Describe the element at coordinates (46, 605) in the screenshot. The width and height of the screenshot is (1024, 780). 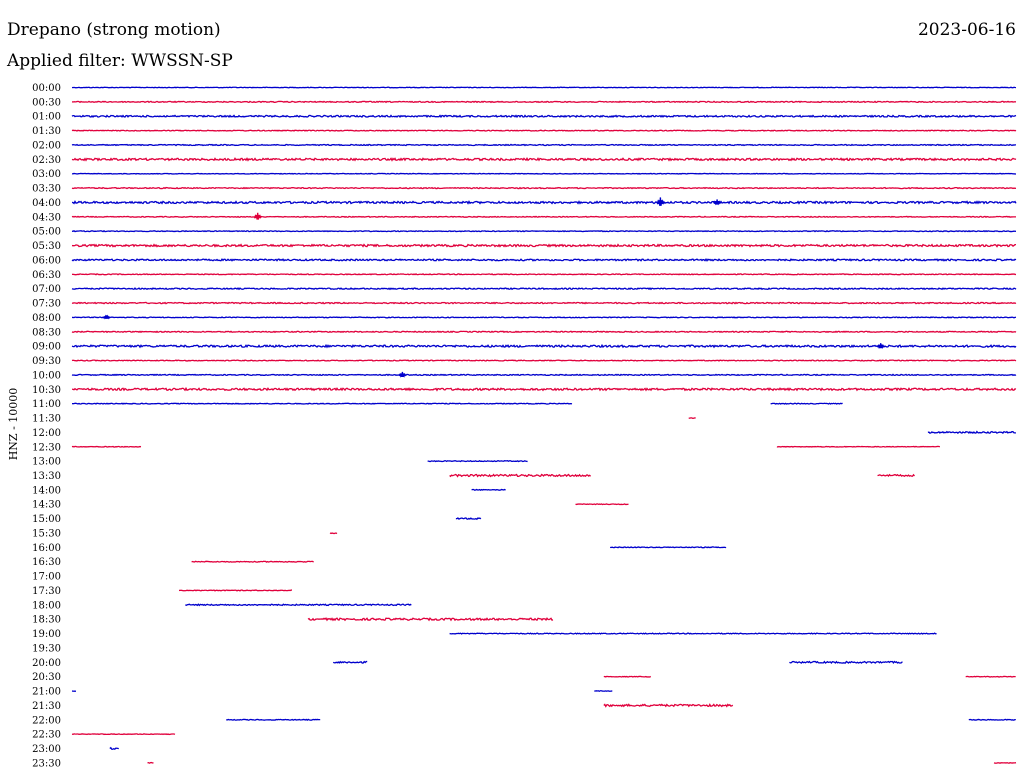
I see `row-label: 18:00` at that location.